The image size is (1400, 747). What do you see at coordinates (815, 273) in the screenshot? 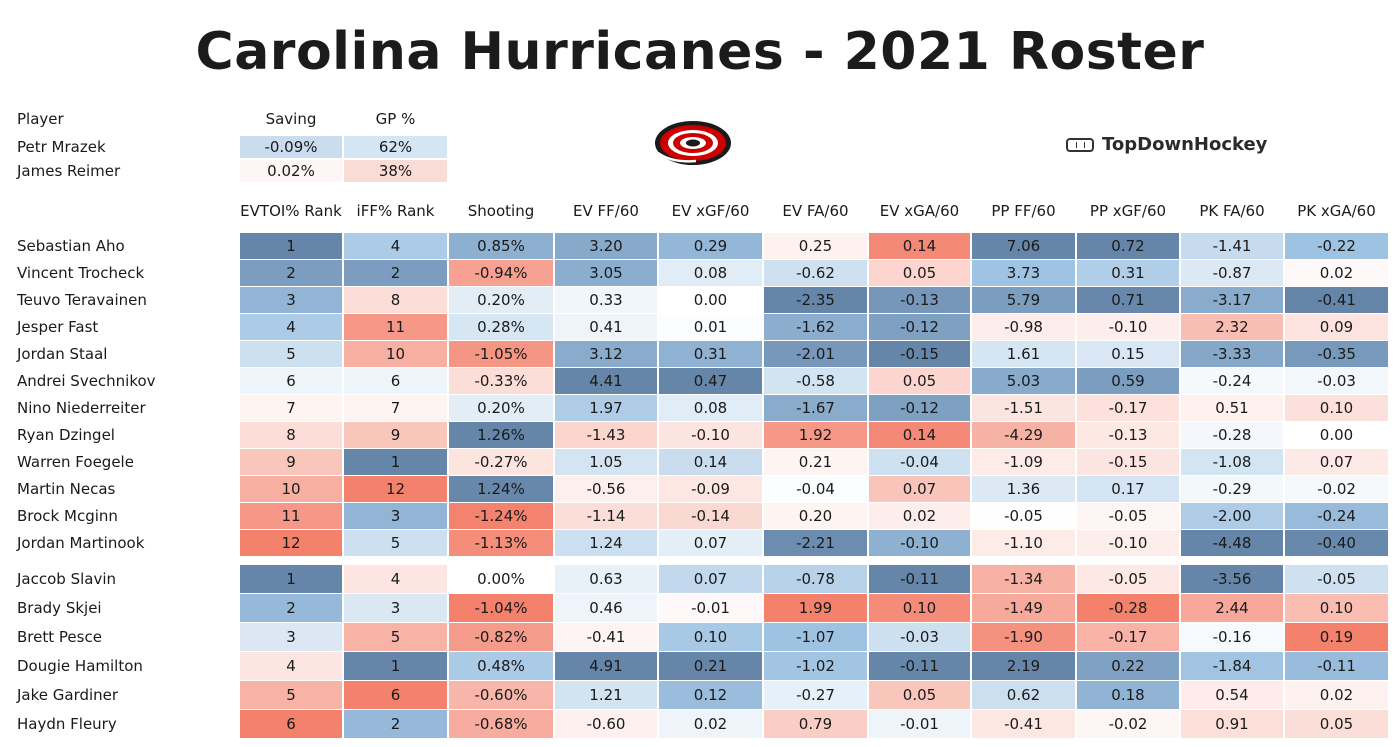
I see `forward-stat-cell: -0.62` at bounding box center [815, 273].